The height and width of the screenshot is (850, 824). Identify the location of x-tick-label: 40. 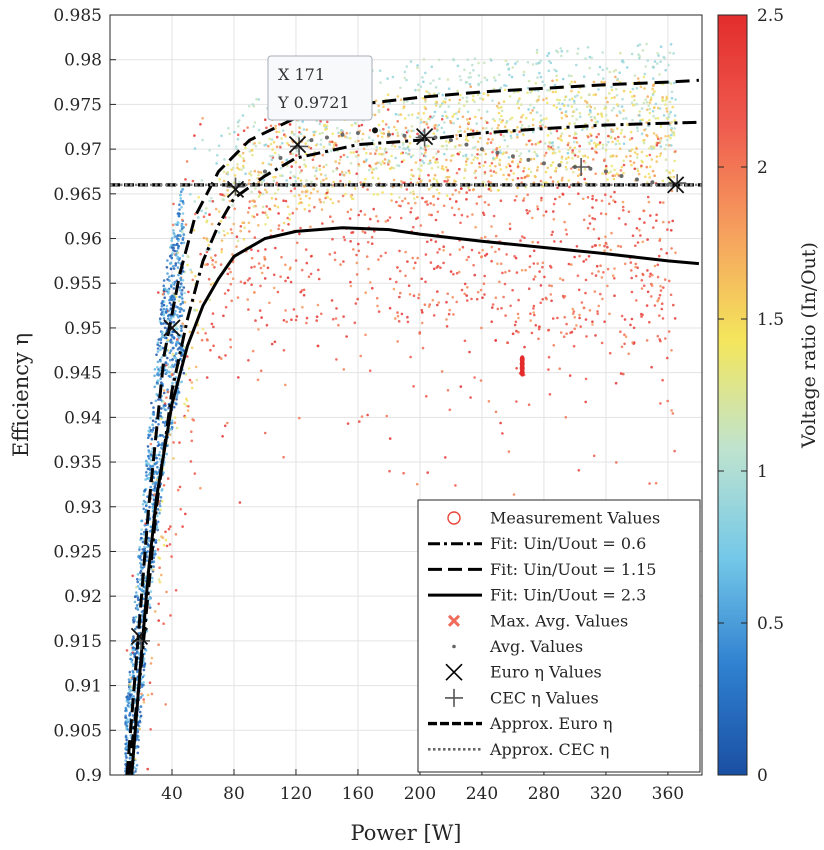
(172, 794).